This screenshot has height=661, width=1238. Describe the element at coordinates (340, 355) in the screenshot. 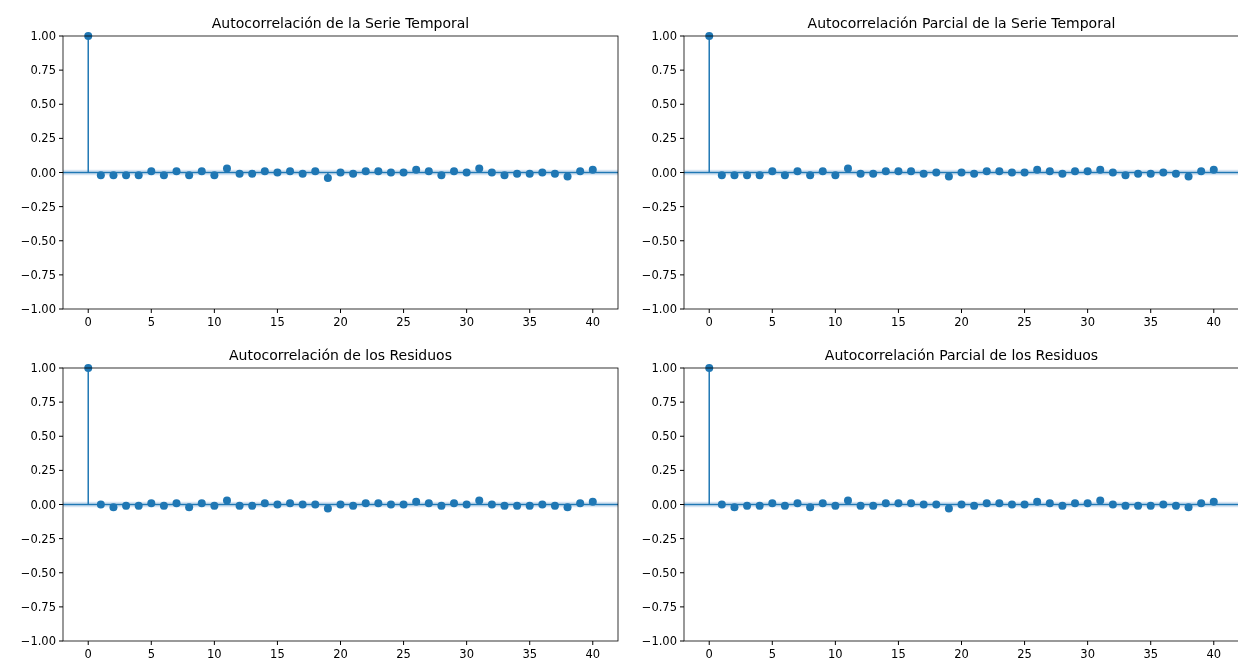

I see `chart-title: Autocorrelación de los Residuos` at that location.